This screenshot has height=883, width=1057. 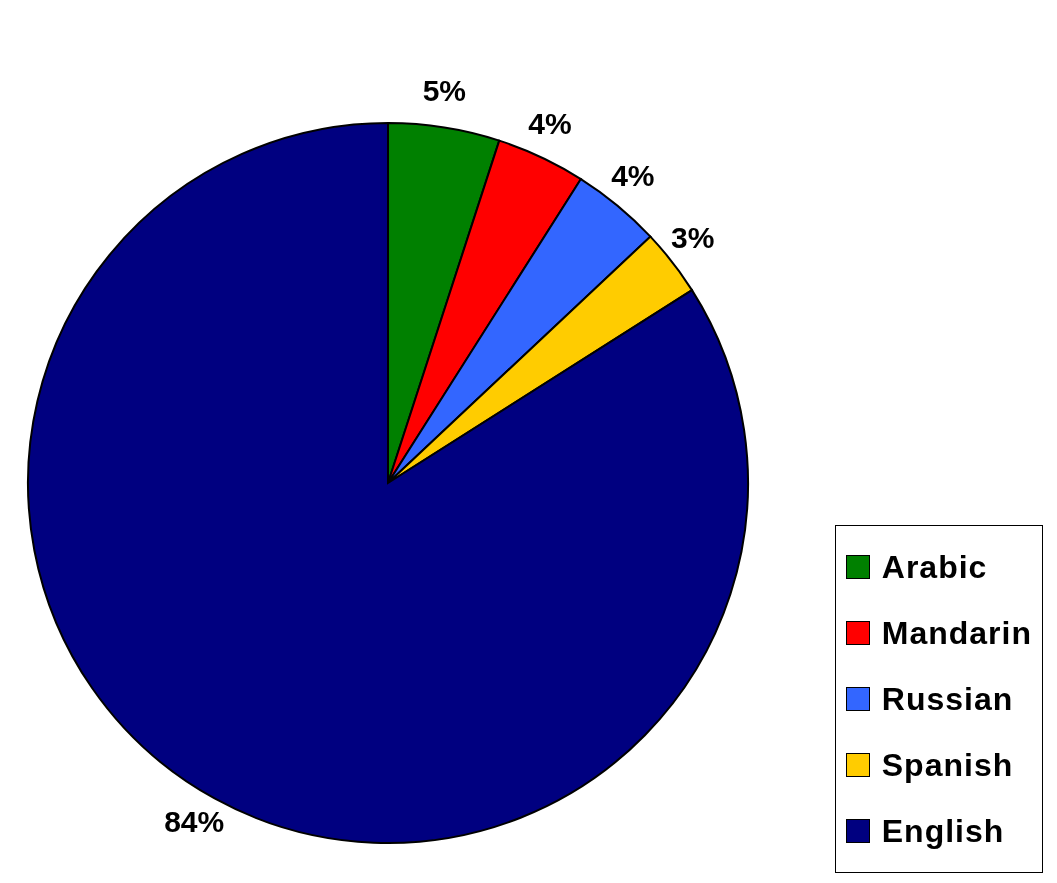 What do you see at coordinates (194, 822) in the screenshot?
I see `data-label: 84%` at bounding box center [194, 822].